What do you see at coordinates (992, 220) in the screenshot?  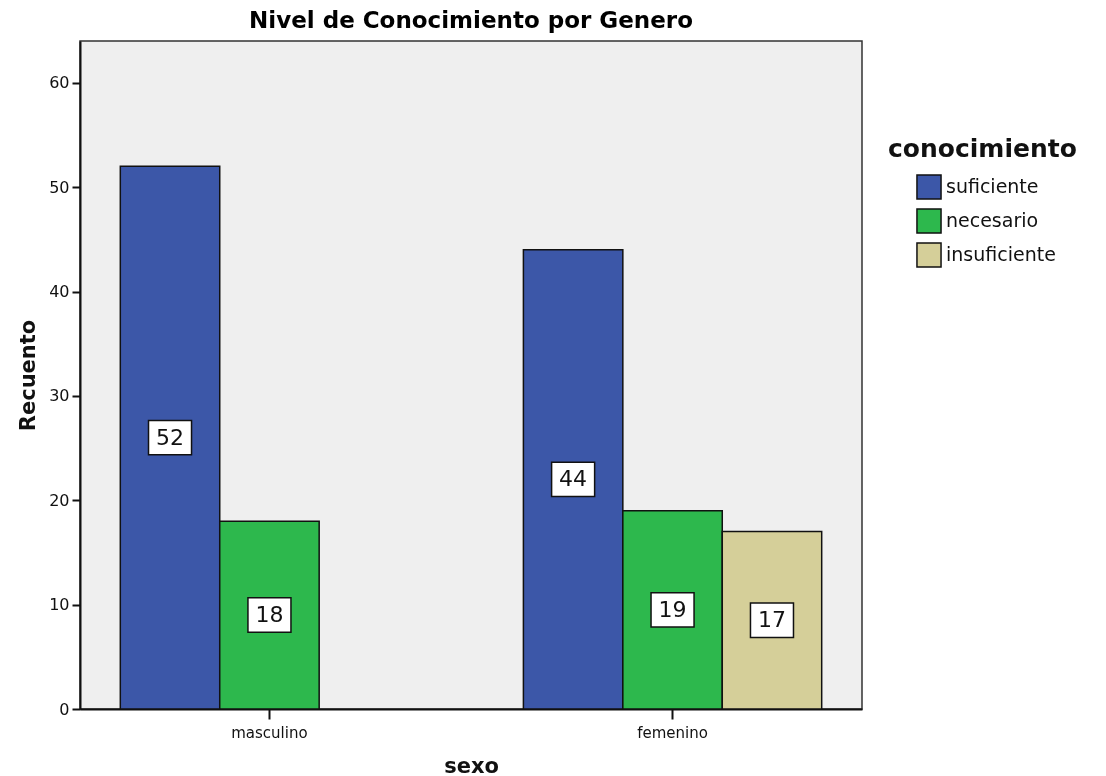 I see `legend-label: necesario` at bounding box center [992, 220].